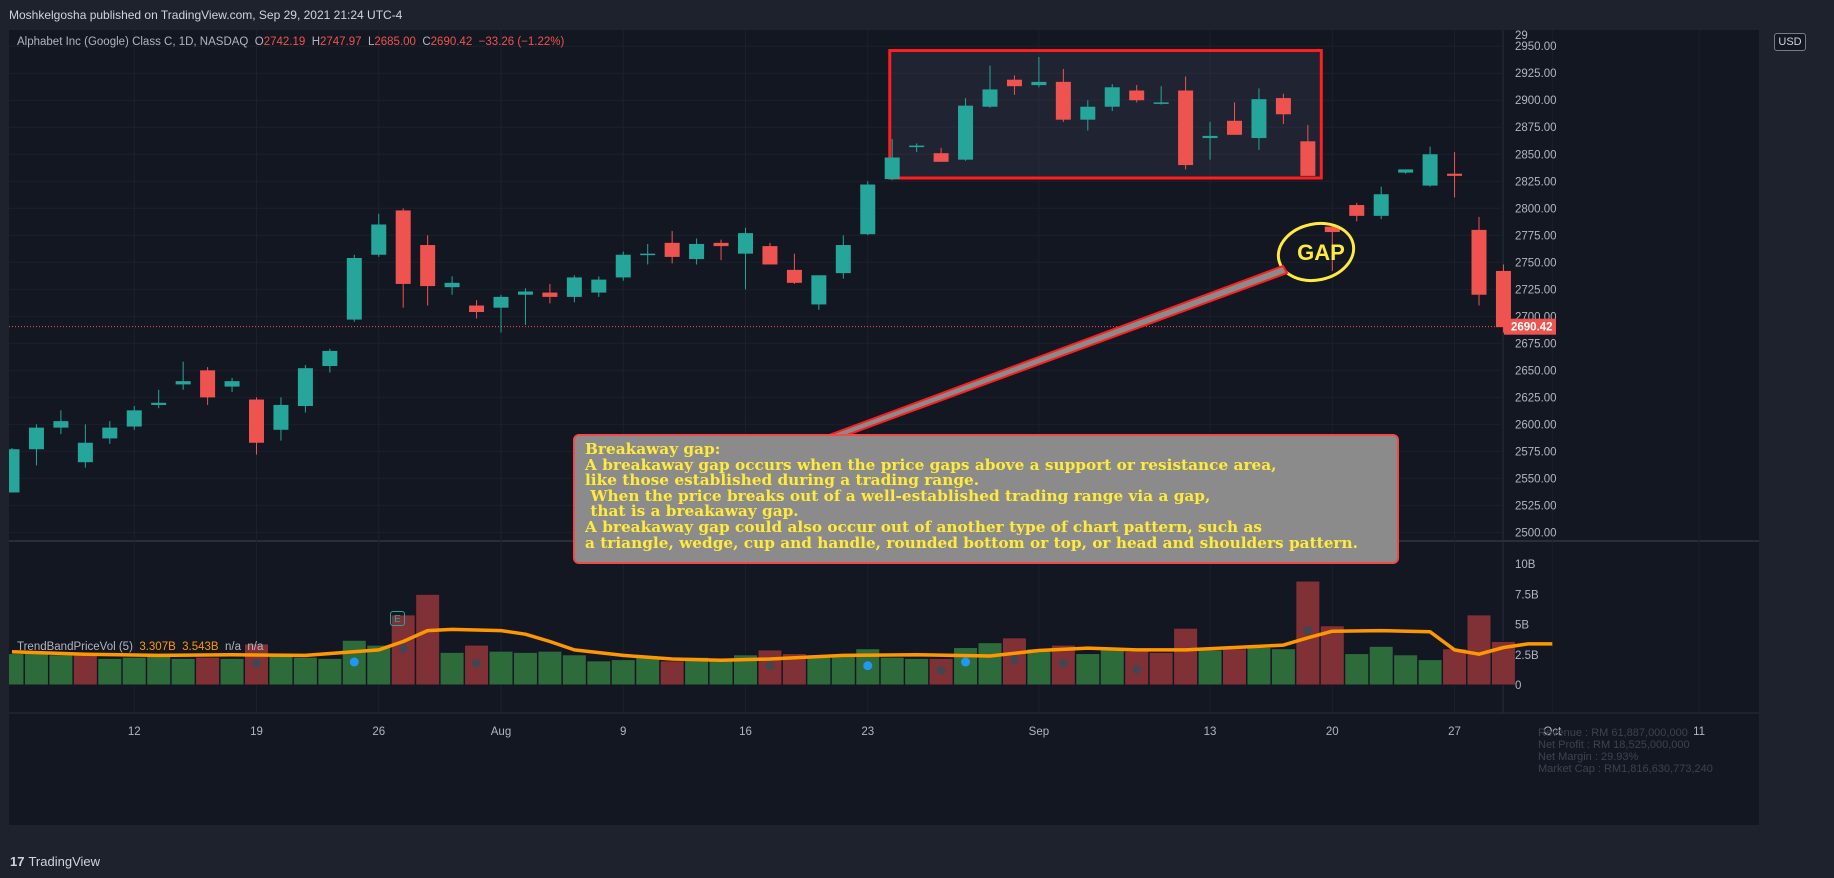 This screenshot has width=1834, height=878. What do you see at coordinates (157, 647) in the screenshot?
I see `indicator-value-1: 3.307B` at bounding box center [157, 647].